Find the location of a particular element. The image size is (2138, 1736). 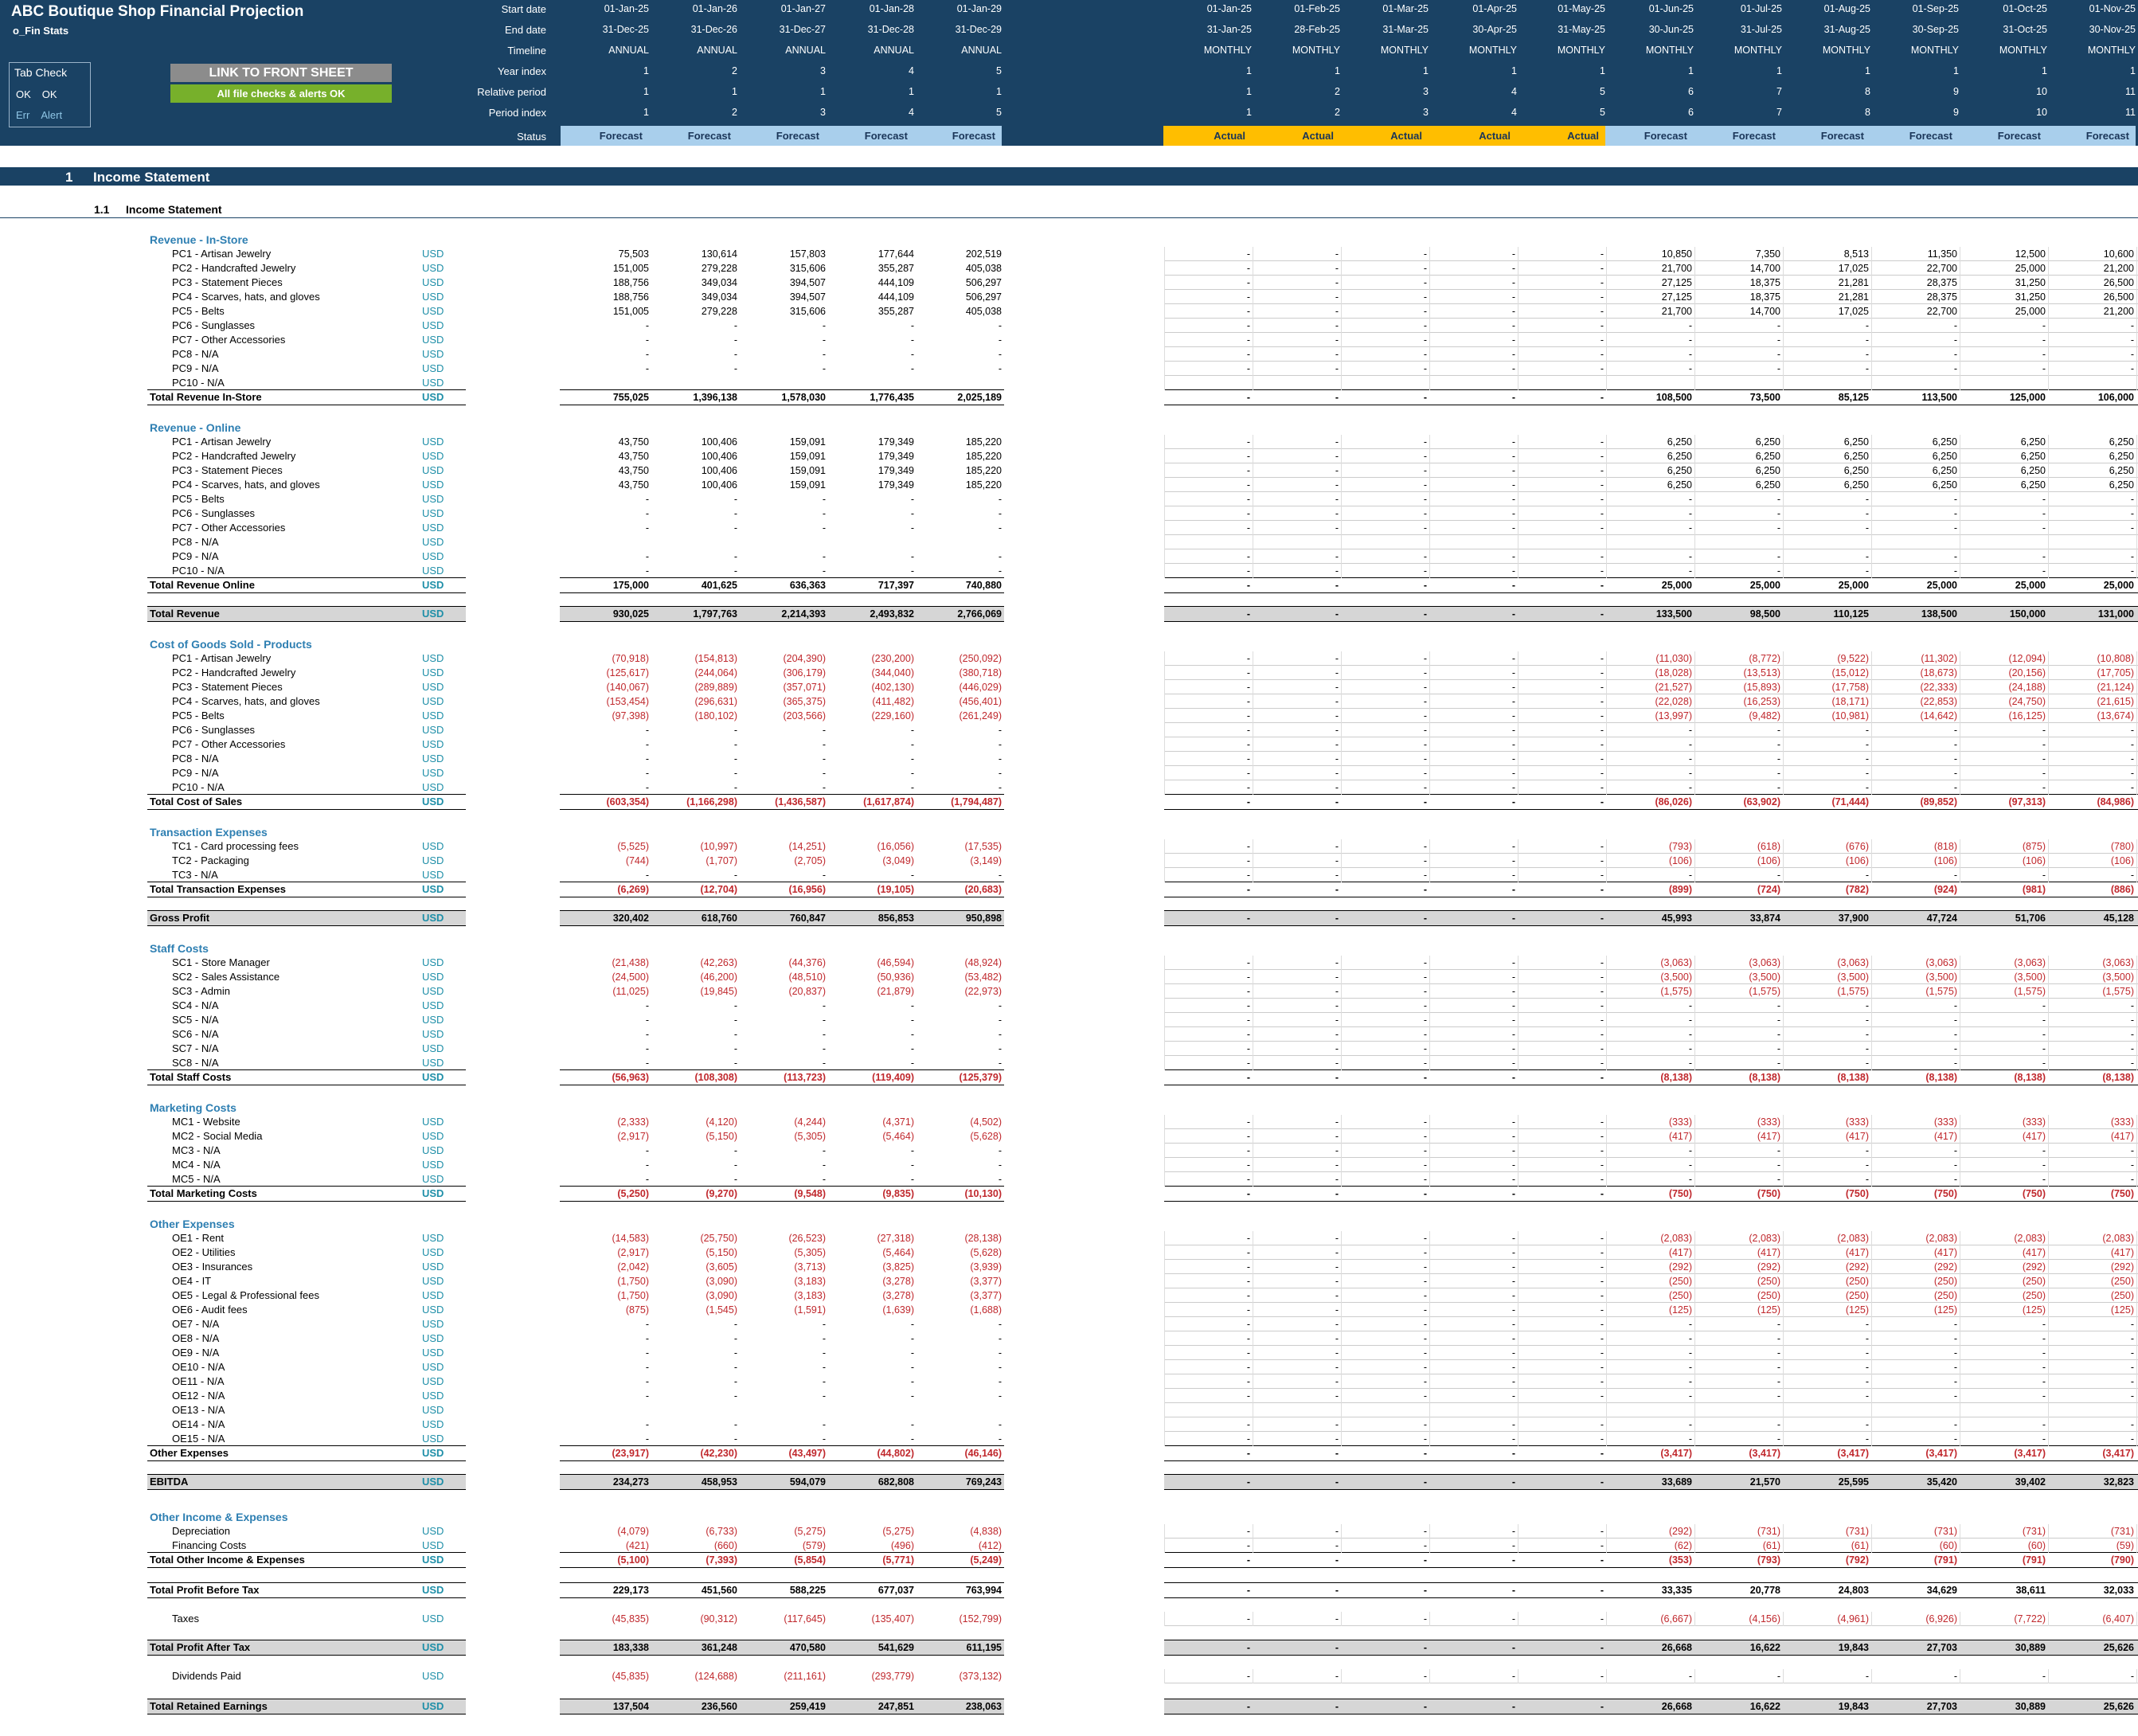

annual-cell: (11,025) is located at coordinates (630, 992).